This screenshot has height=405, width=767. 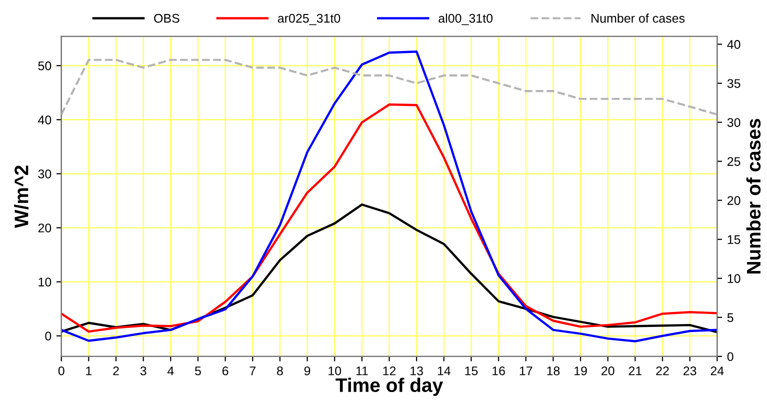 I want to click on x-tick-label: 10, so click(x=335, y=371).